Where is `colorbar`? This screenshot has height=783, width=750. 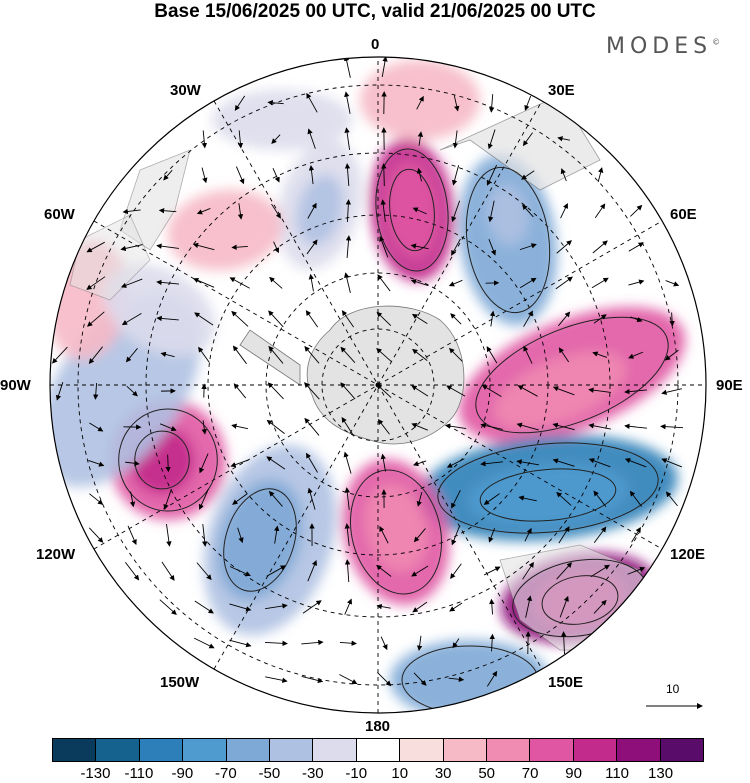 colorbar is located at coordinates (378, 750).